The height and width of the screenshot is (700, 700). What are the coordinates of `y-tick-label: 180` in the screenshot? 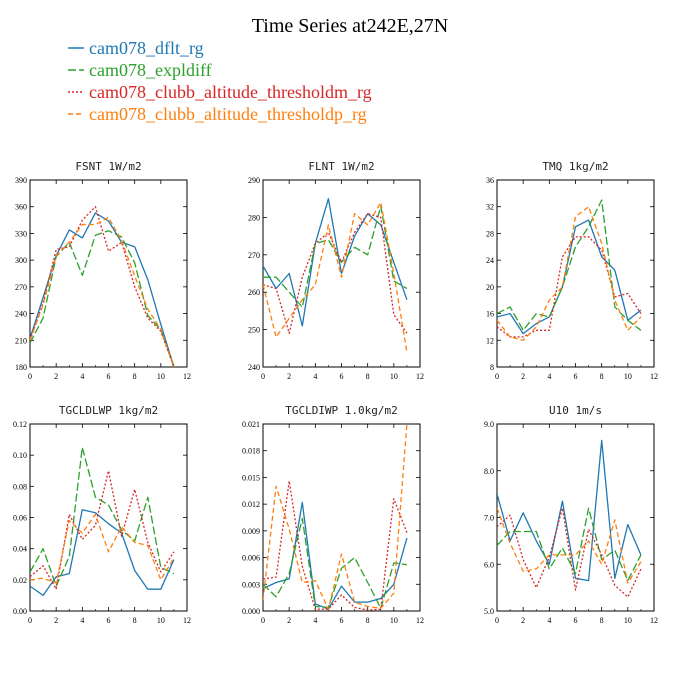 It's located at (21, 367).